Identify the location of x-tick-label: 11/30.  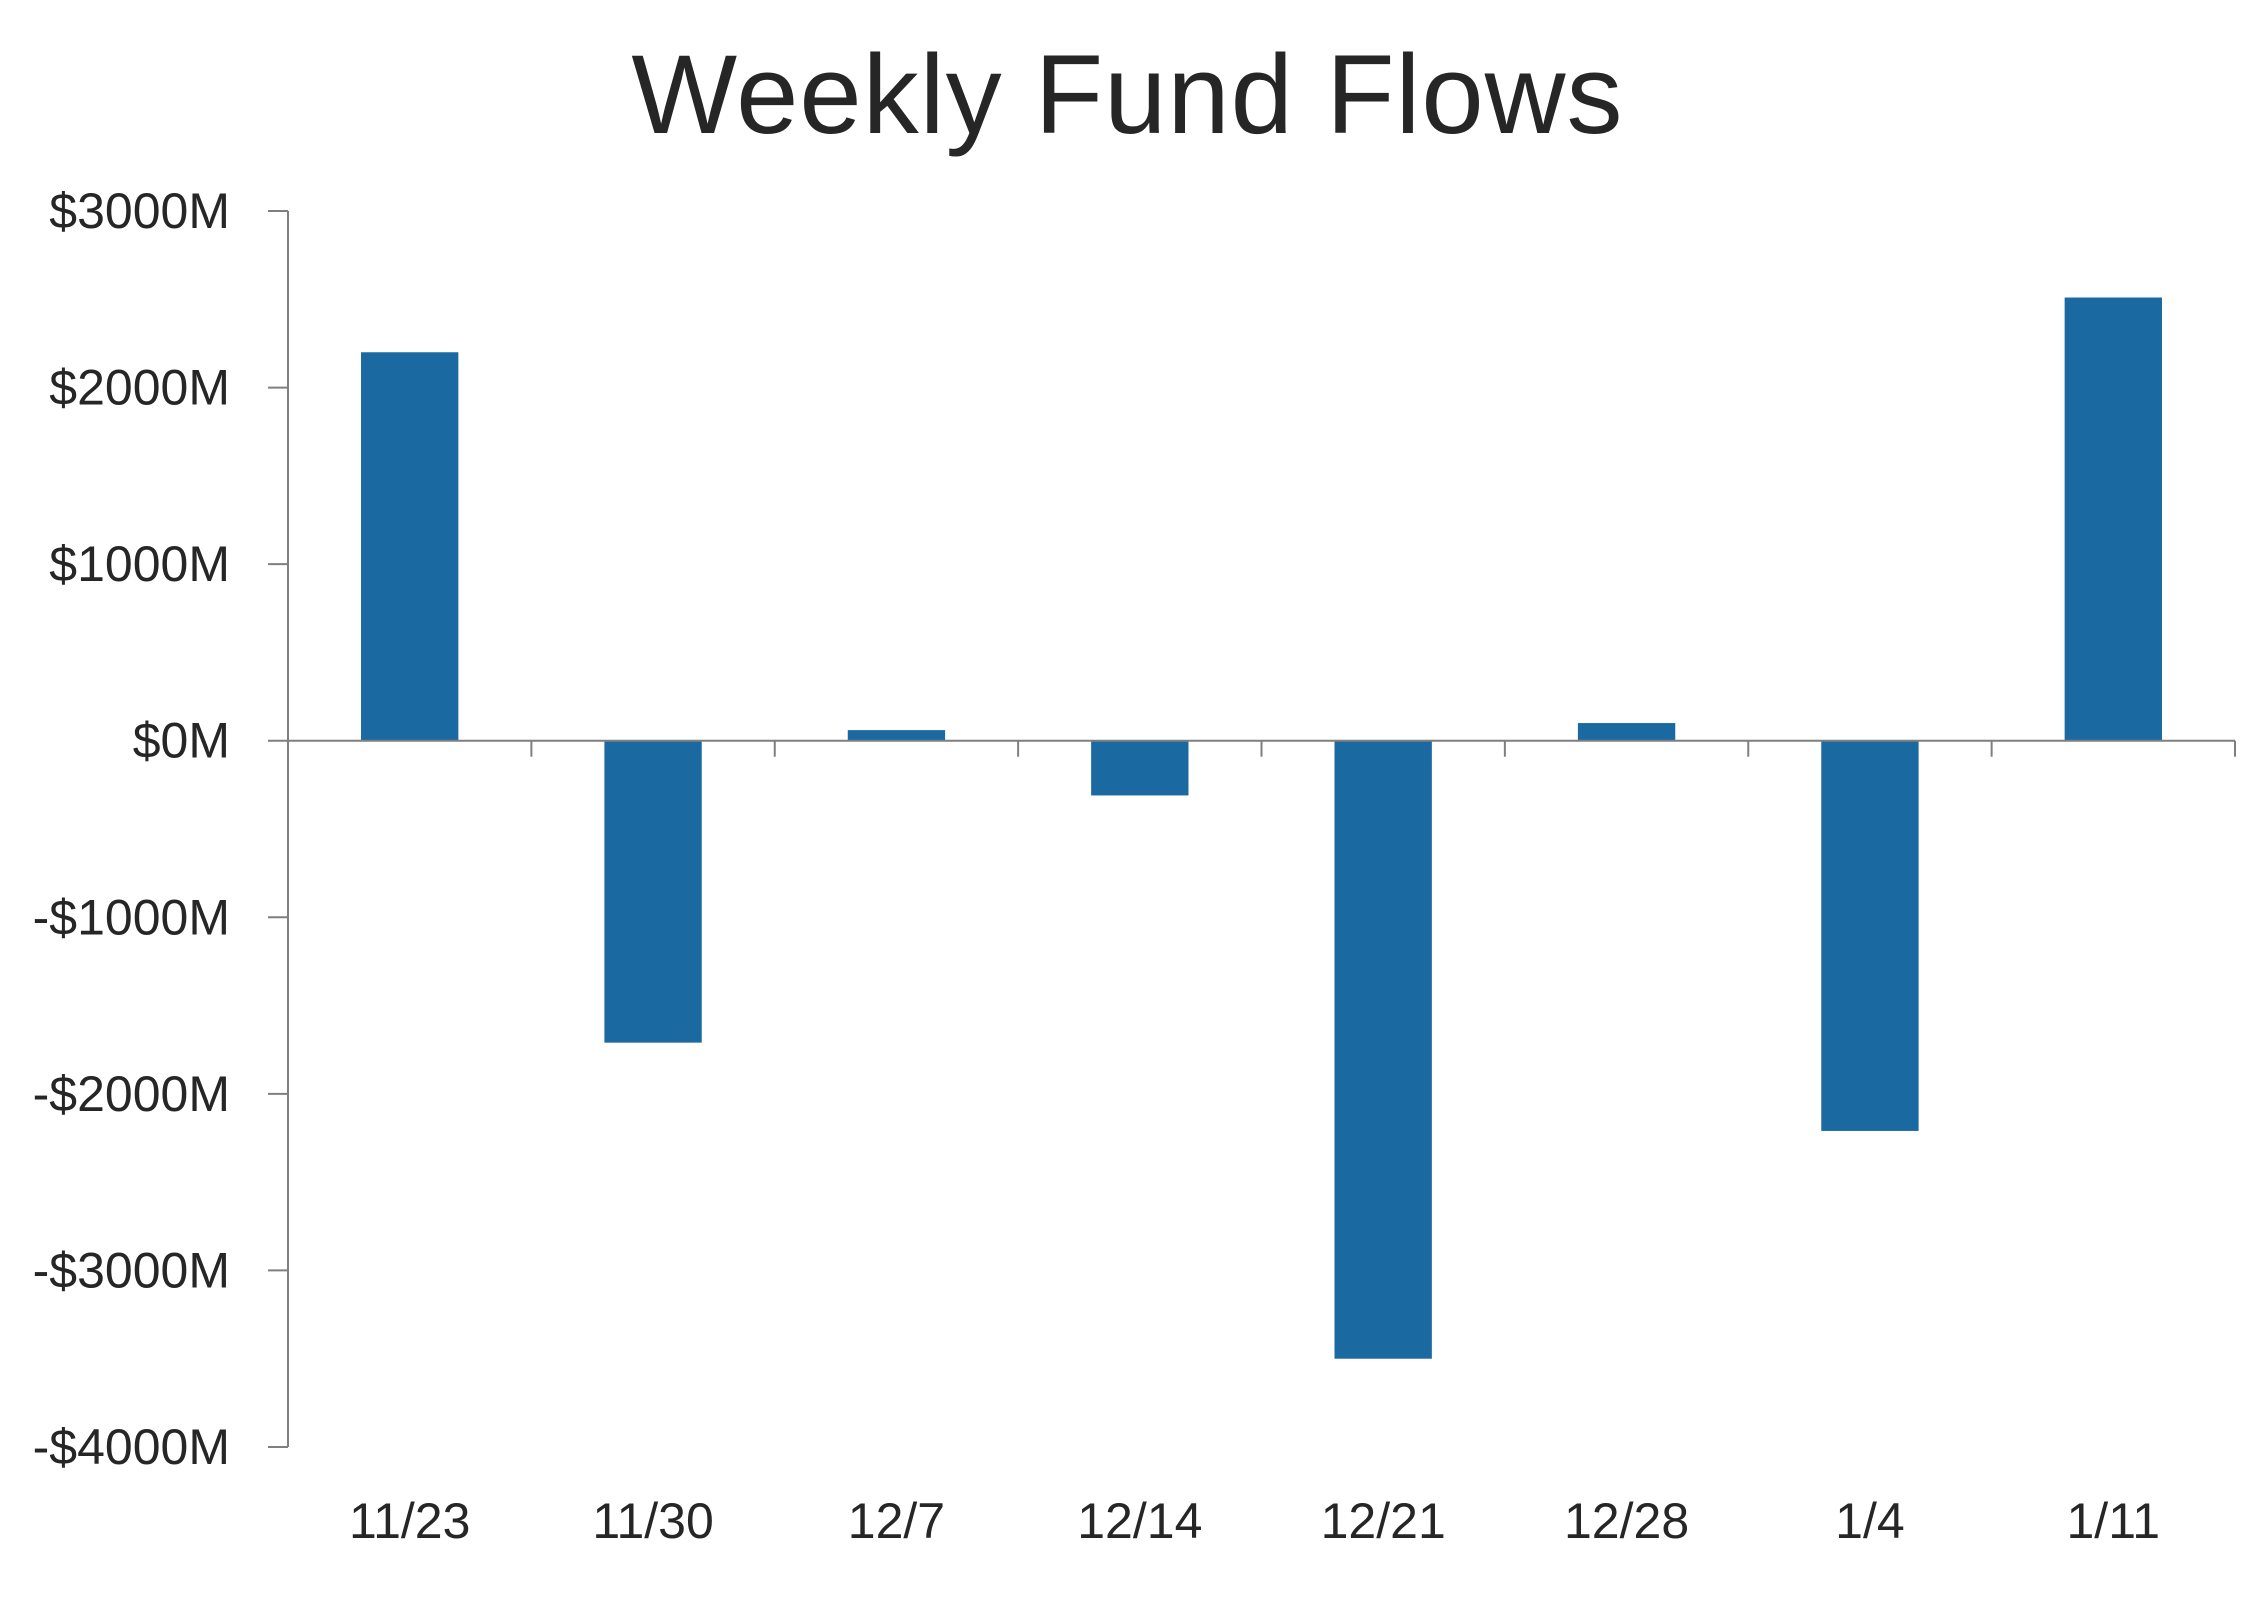
(652, 1521).